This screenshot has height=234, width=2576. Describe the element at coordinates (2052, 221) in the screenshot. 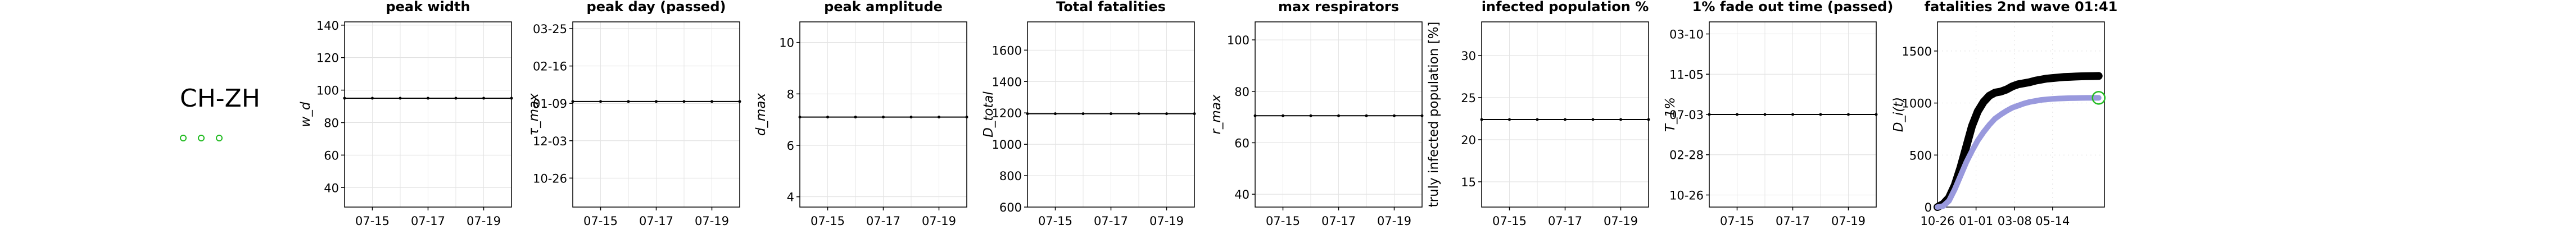

I see `x-tick-label: 05-14` at that location.